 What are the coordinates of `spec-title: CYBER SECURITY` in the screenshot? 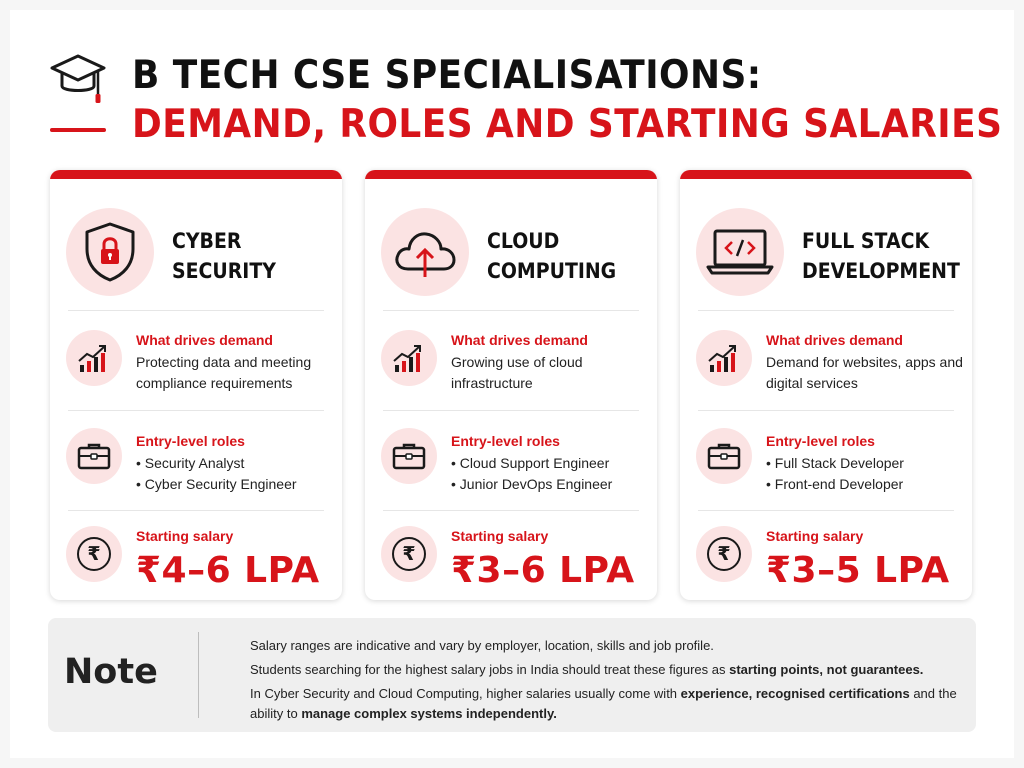 It's located at (224, 256).